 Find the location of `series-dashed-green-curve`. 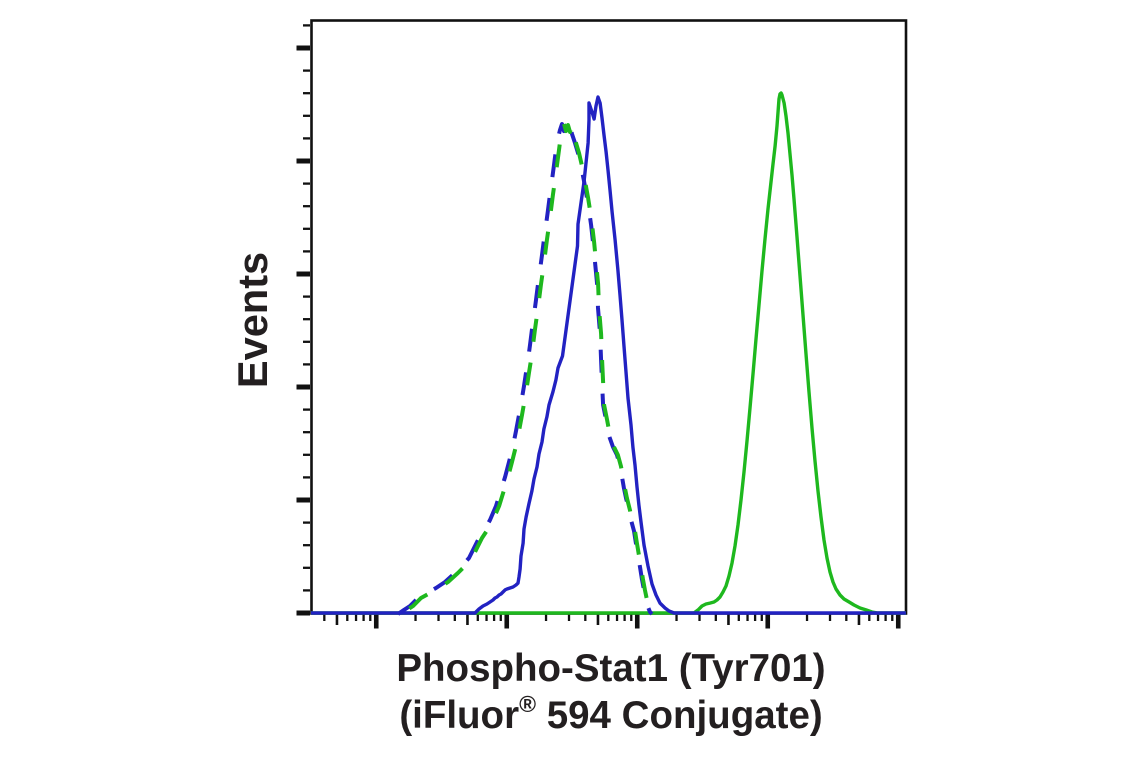

series-dashed-green-curve is located at coordinates (527, 369).